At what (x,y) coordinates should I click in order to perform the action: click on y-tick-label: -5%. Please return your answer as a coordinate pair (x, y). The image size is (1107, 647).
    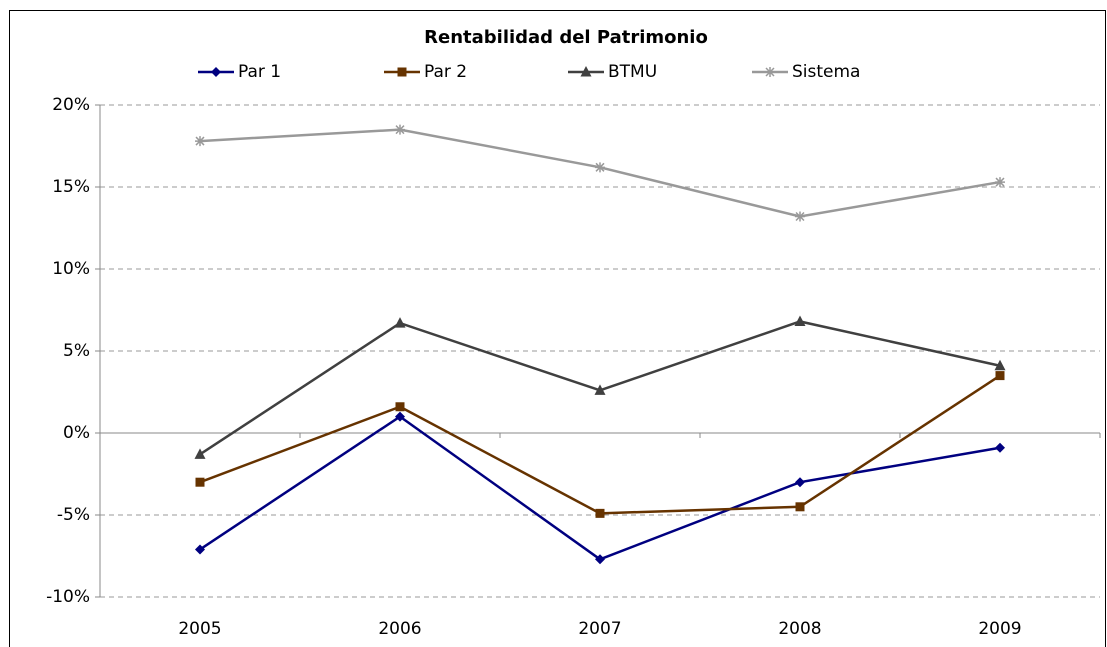
    Looking at the image, I should click on (73, 515).